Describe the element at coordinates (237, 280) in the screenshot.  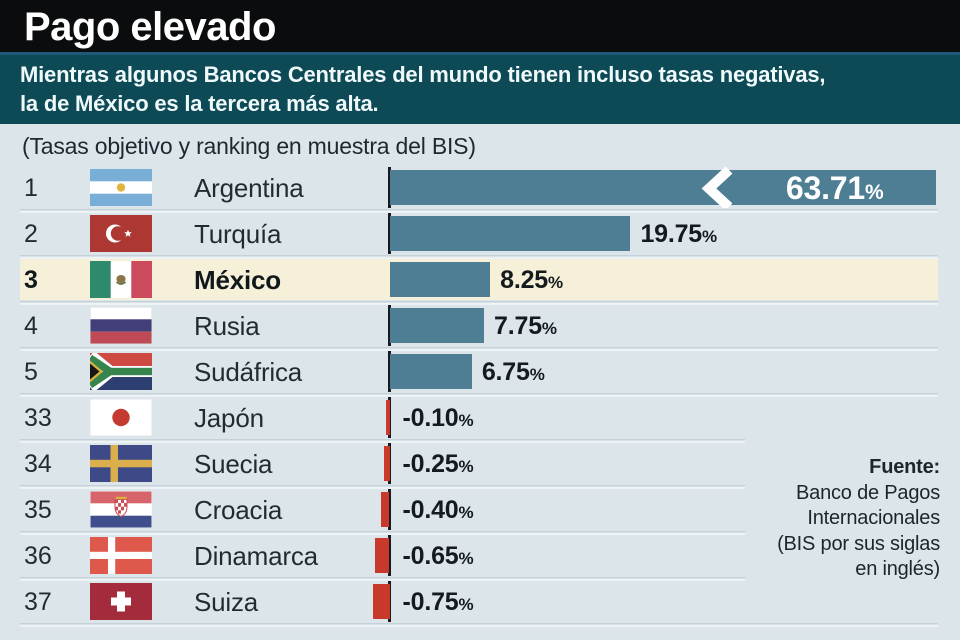
I see `country-name: México` at that location.